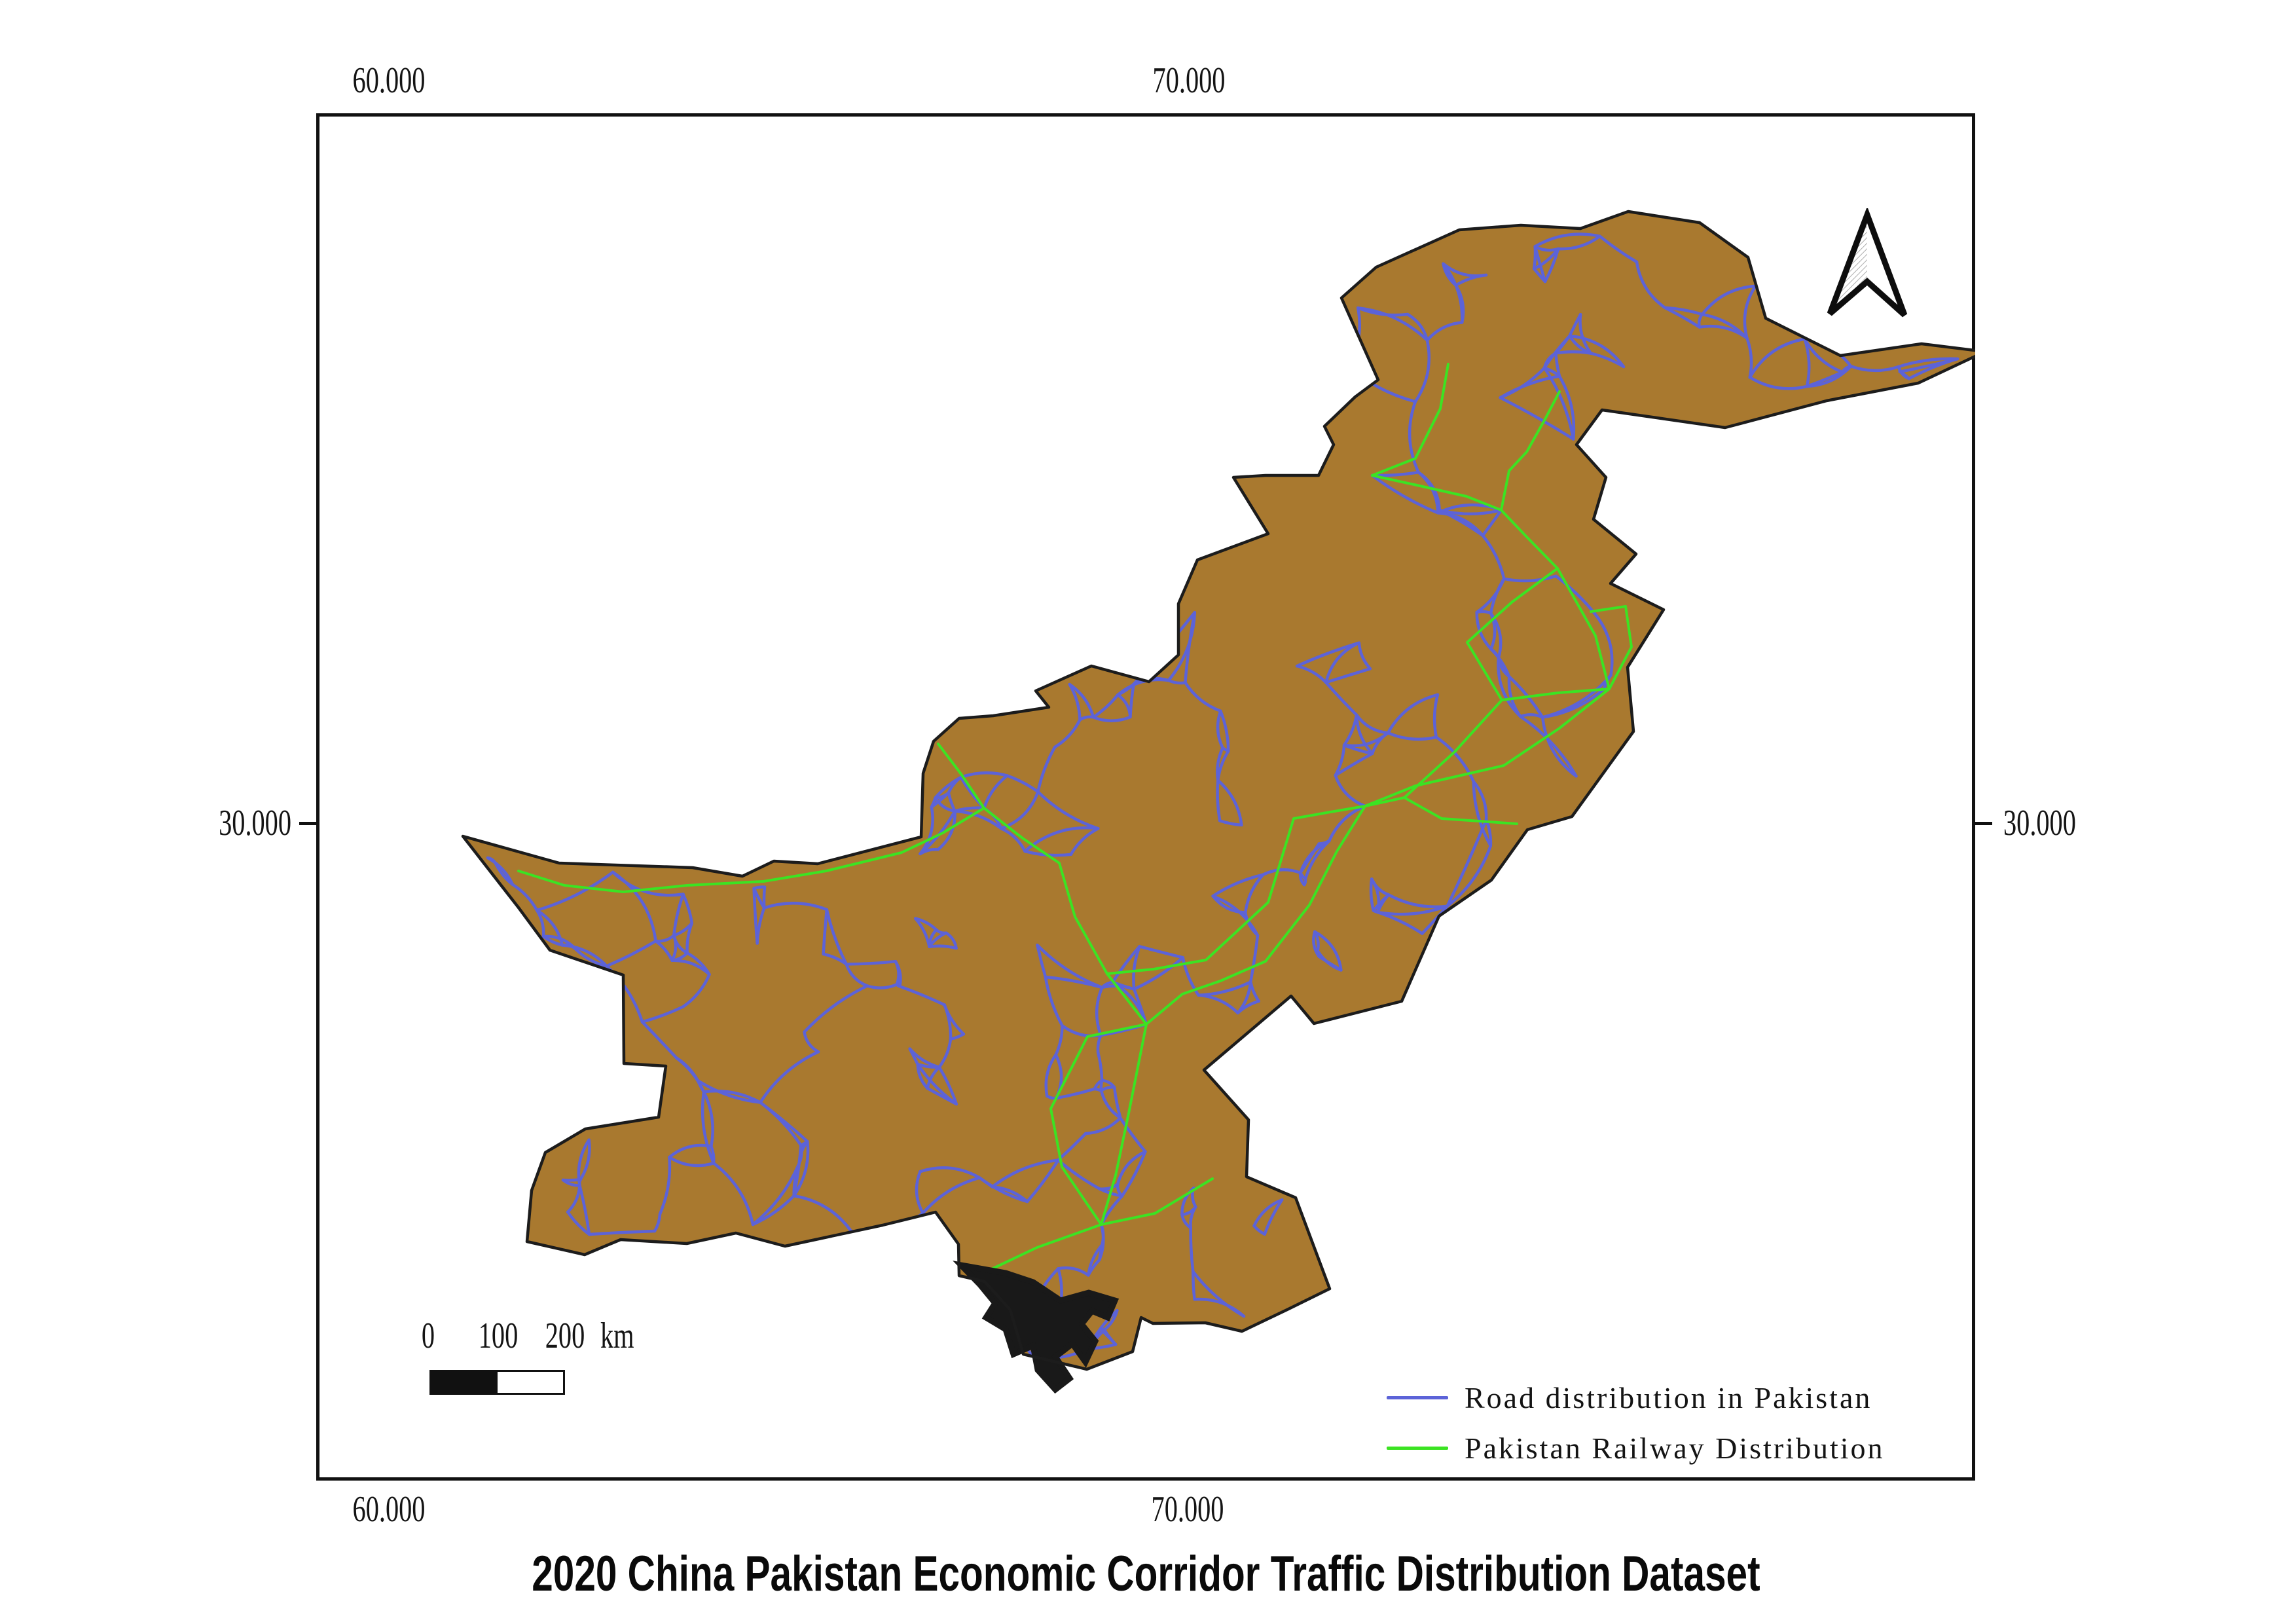  I want to click on scale-unit-label: km, so click(617, 1336).